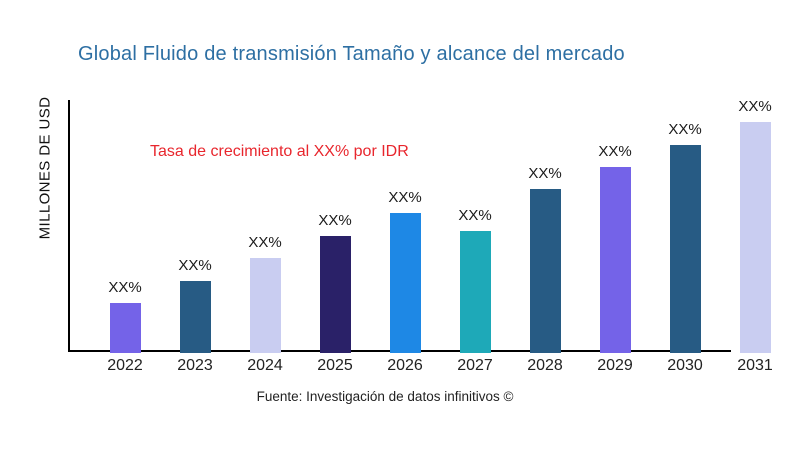 The image size is (800, 450). What do you see at coordinates (755, 106) in the screenshot?
I see `bar-value-label-2031: XX%` at bounding box center [755, 106].